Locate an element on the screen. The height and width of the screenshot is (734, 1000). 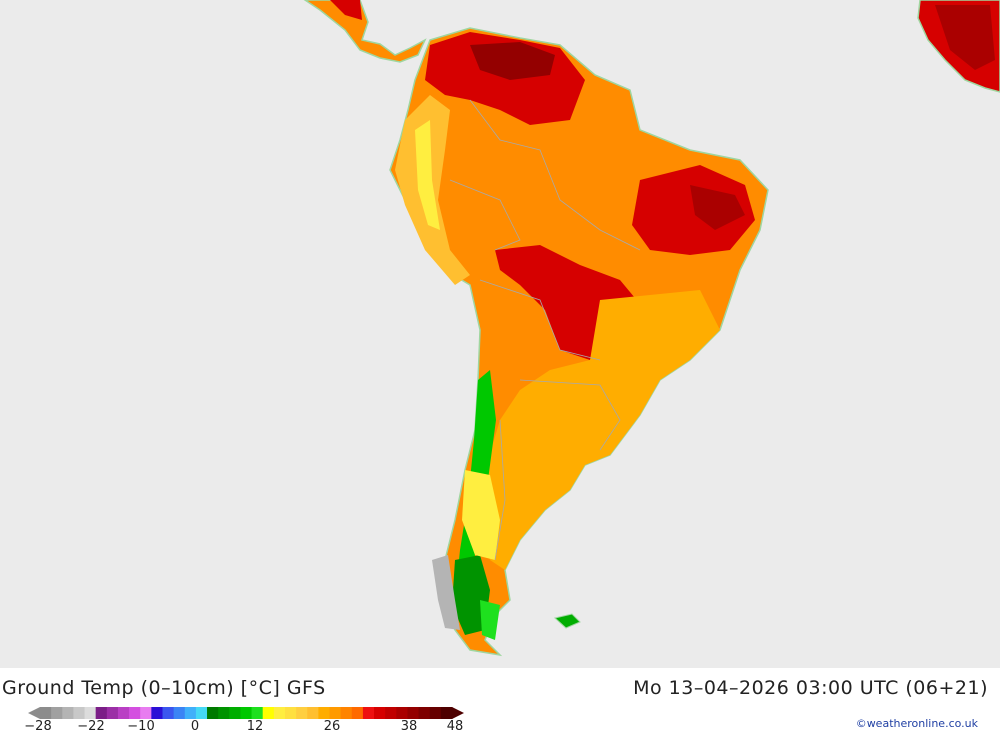
color-legend-bar is located at coordinates (246, 713).